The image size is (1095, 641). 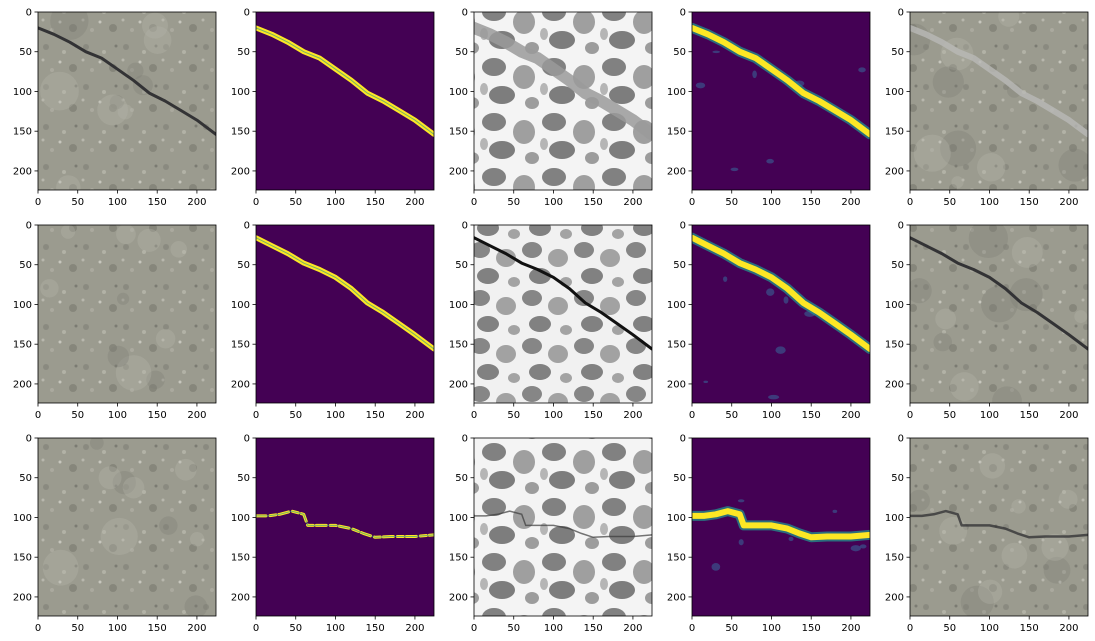 What do you see at coordinates (987, 321) in the screenshot?
I see `panel-r2-c5: 0 50 100 150 200 0 50 100 150 200` at bounding box center [987, 321].